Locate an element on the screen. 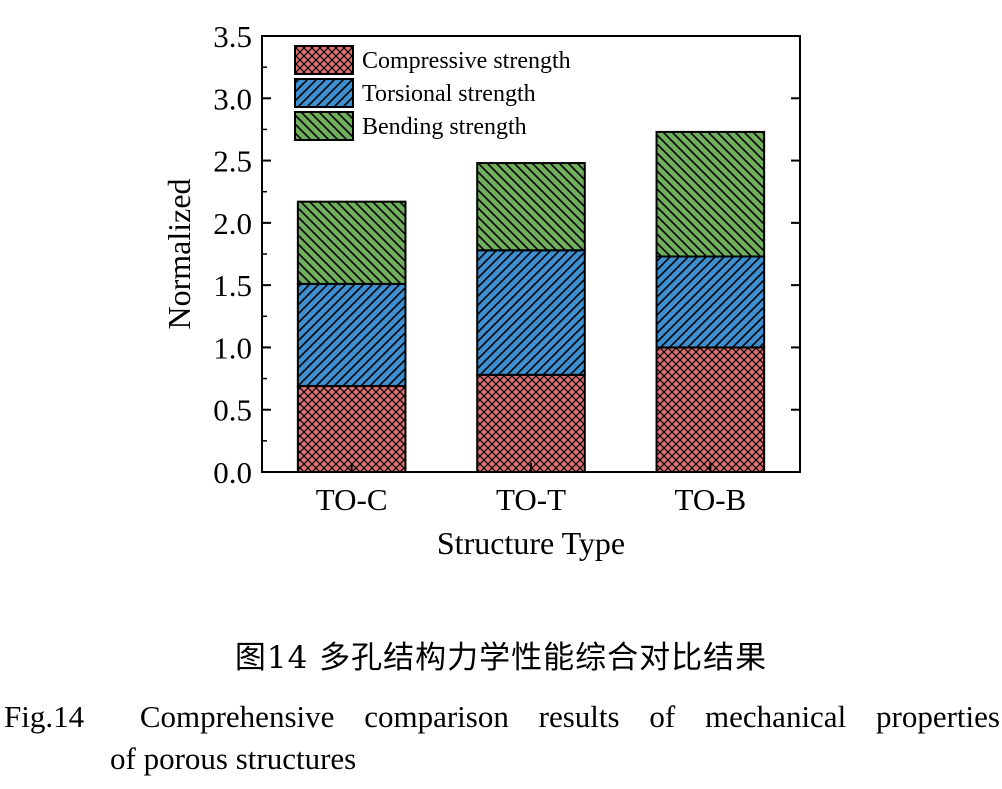 Image resolution: width=1002 pixels, height=789 pixels. caption-word: results is located at coordinates (579, 716).